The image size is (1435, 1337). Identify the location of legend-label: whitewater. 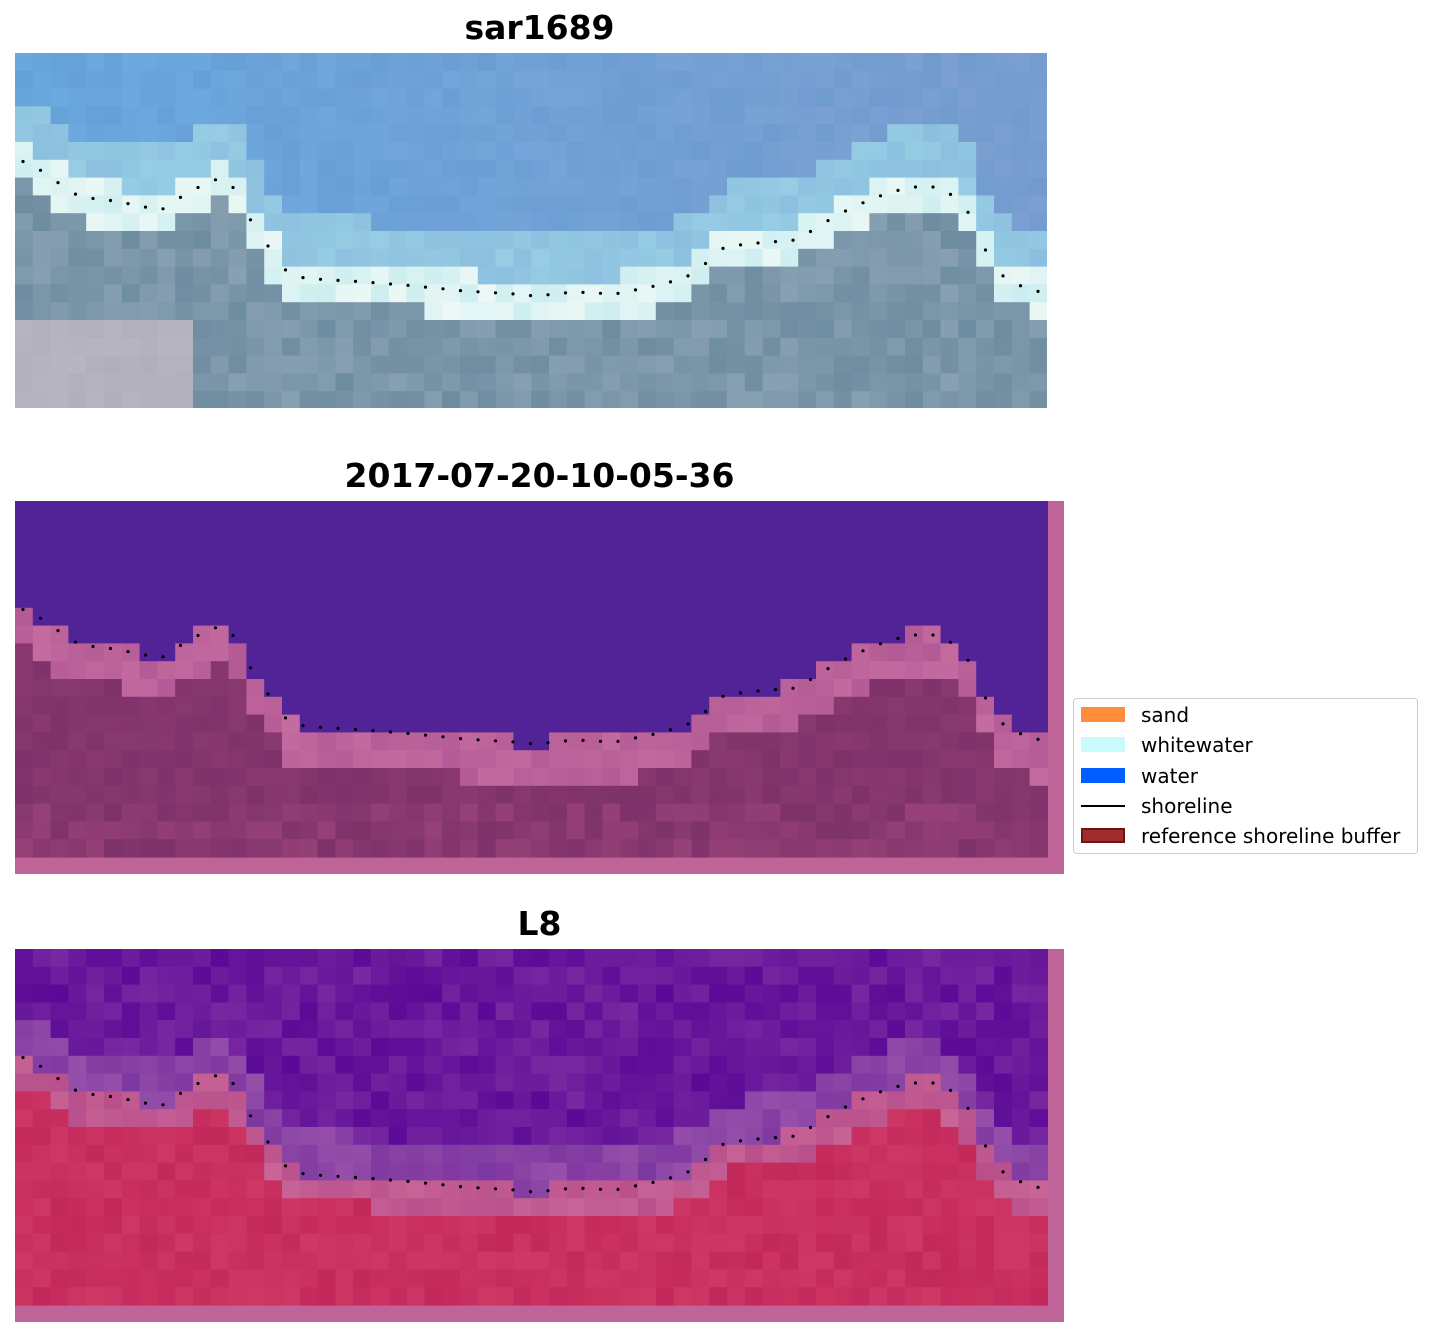
(1197, 745).